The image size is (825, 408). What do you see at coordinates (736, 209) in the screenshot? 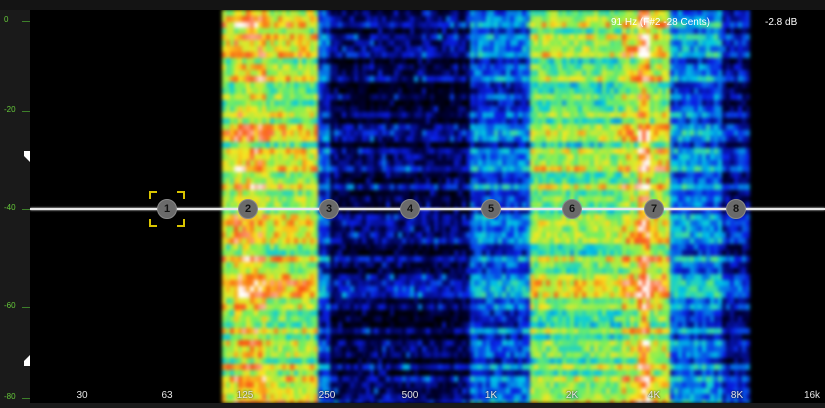
I see `eq-band-8: 8` at bounding box center [736, 209].